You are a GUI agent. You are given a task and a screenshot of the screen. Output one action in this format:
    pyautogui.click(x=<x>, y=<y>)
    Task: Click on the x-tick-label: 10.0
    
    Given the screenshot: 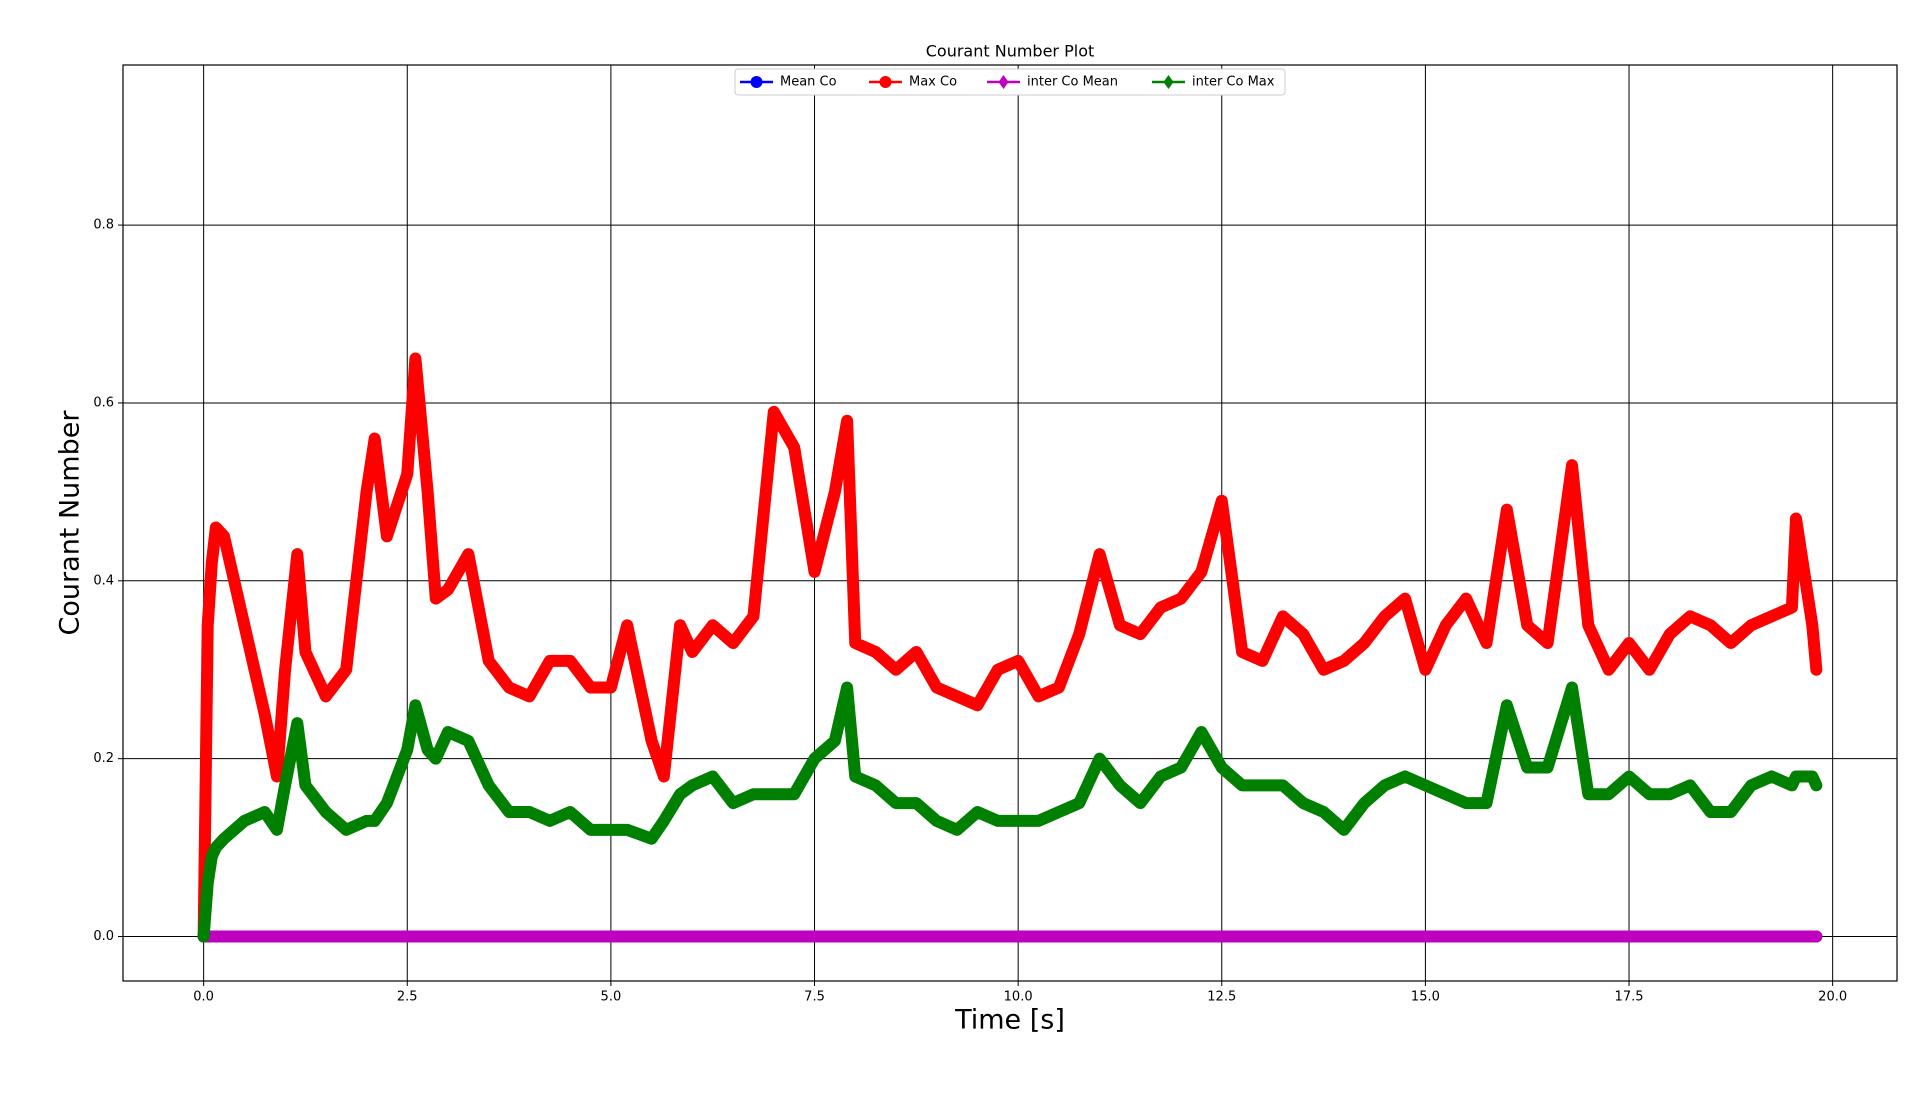 What is the action you would take?
    pyautogui.click(x=1018, y=997)
    